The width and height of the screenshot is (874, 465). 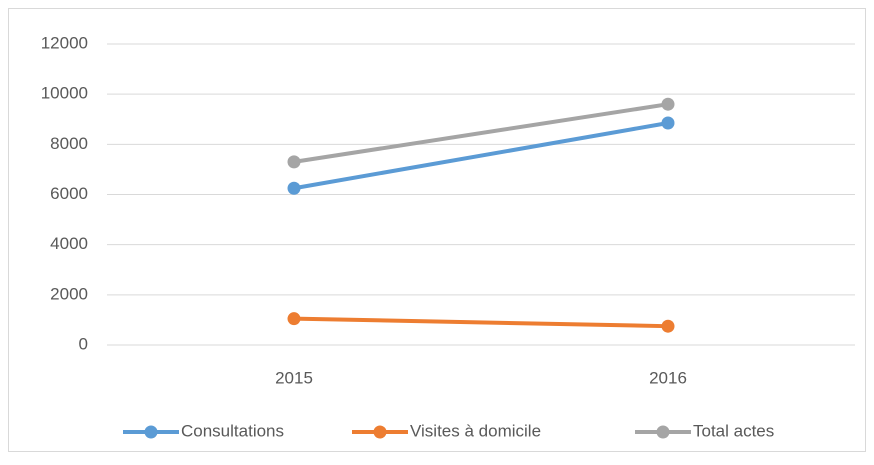 I want to click on legend-label: Total actes, so click(x=733, y=430).